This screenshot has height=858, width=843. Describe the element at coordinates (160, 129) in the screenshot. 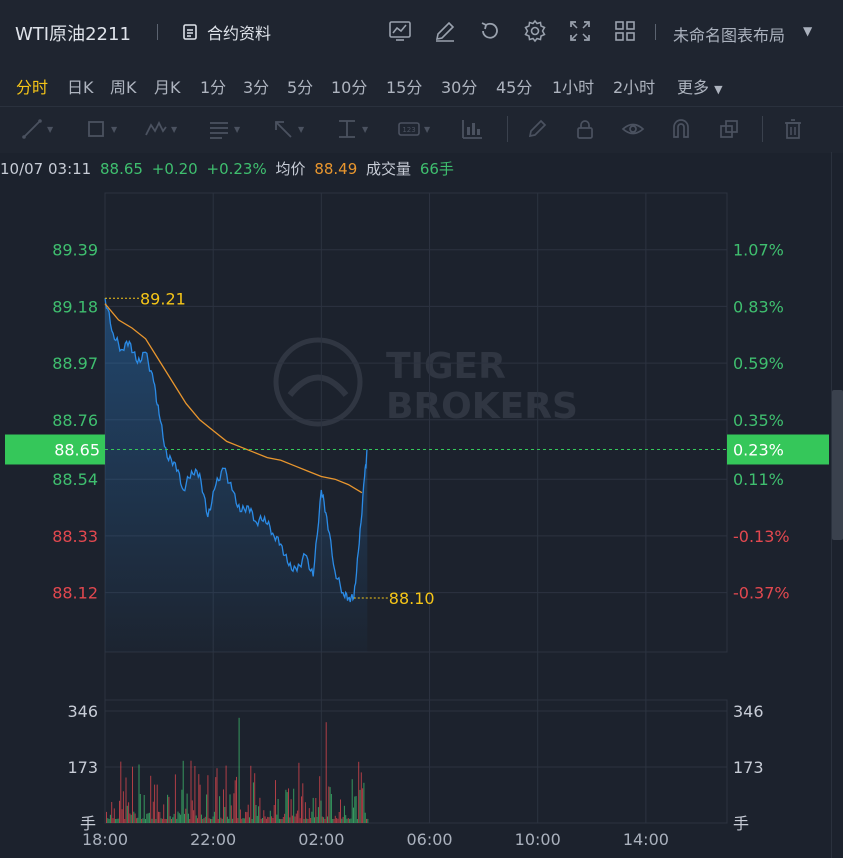

I see `wave-tool-icon: ▼` at that location.